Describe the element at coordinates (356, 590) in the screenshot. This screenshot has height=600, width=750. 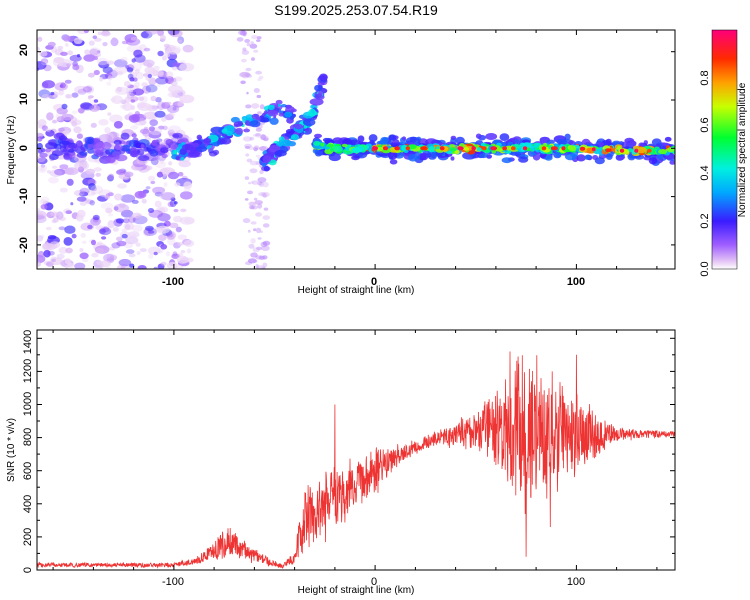
I see `snr-xaxis-label: Height of straight line (km)` at that location.